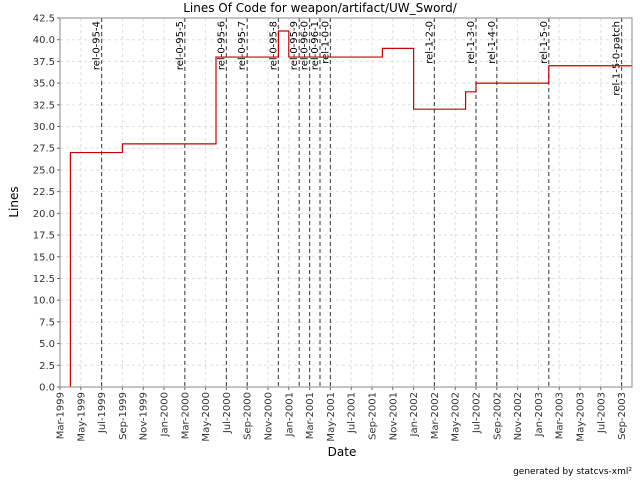 The height and width of the screenshot is (480, 640). What do you see at coordinates (289, 414) in the screenshot?
I see `x-tick-label: Jan-2001` at bounding box center [289, 414].